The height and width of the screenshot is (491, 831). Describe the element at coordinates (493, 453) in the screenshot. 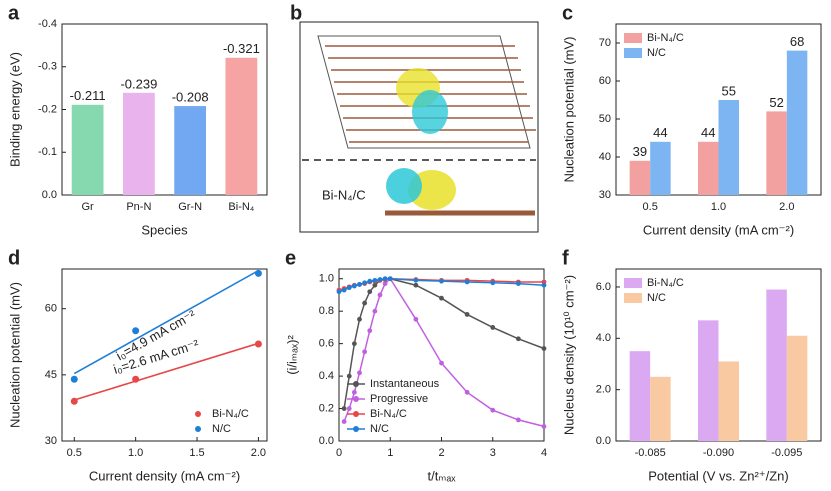

I see `x-tick-label: 3` at that location.